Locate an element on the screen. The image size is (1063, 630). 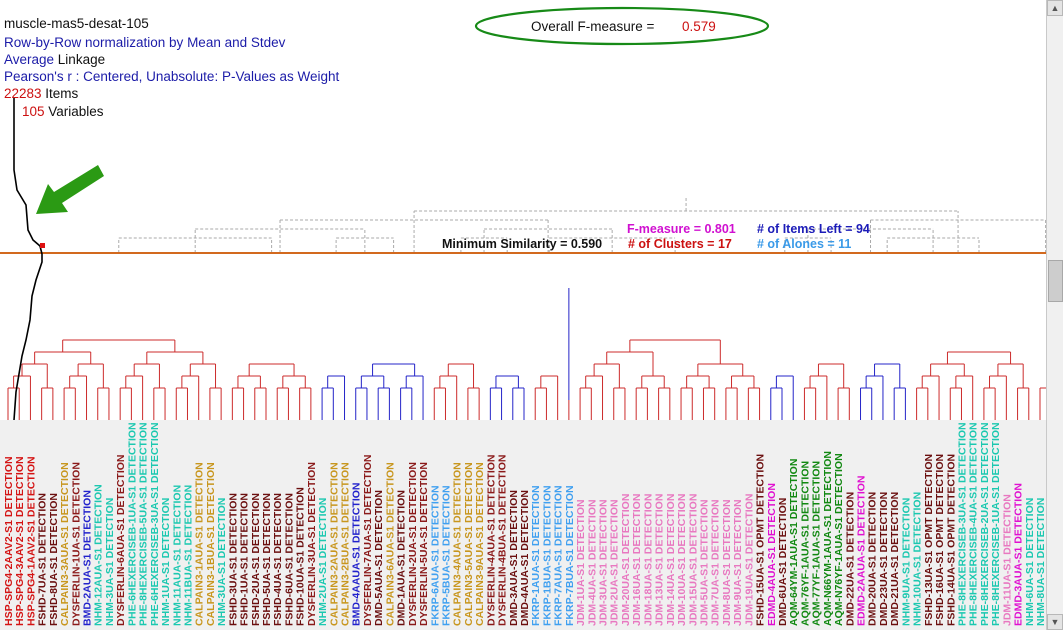
leaf-label: JDM-8UA-S1 DETECTION is located at coordinates (727, 562).